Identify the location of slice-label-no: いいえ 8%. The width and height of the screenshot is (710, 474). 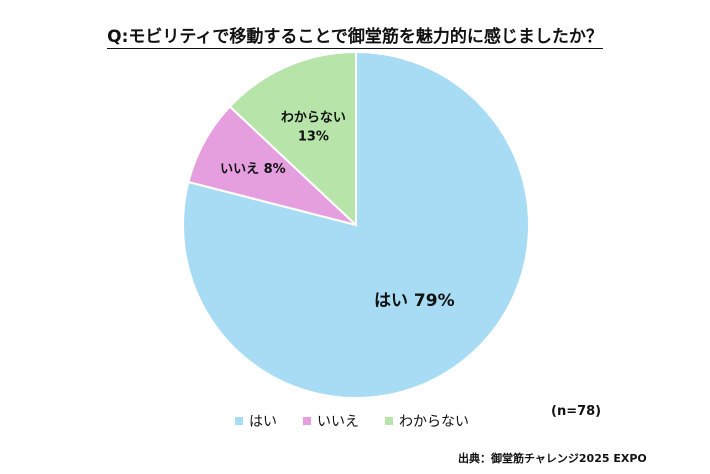
(253, 169).